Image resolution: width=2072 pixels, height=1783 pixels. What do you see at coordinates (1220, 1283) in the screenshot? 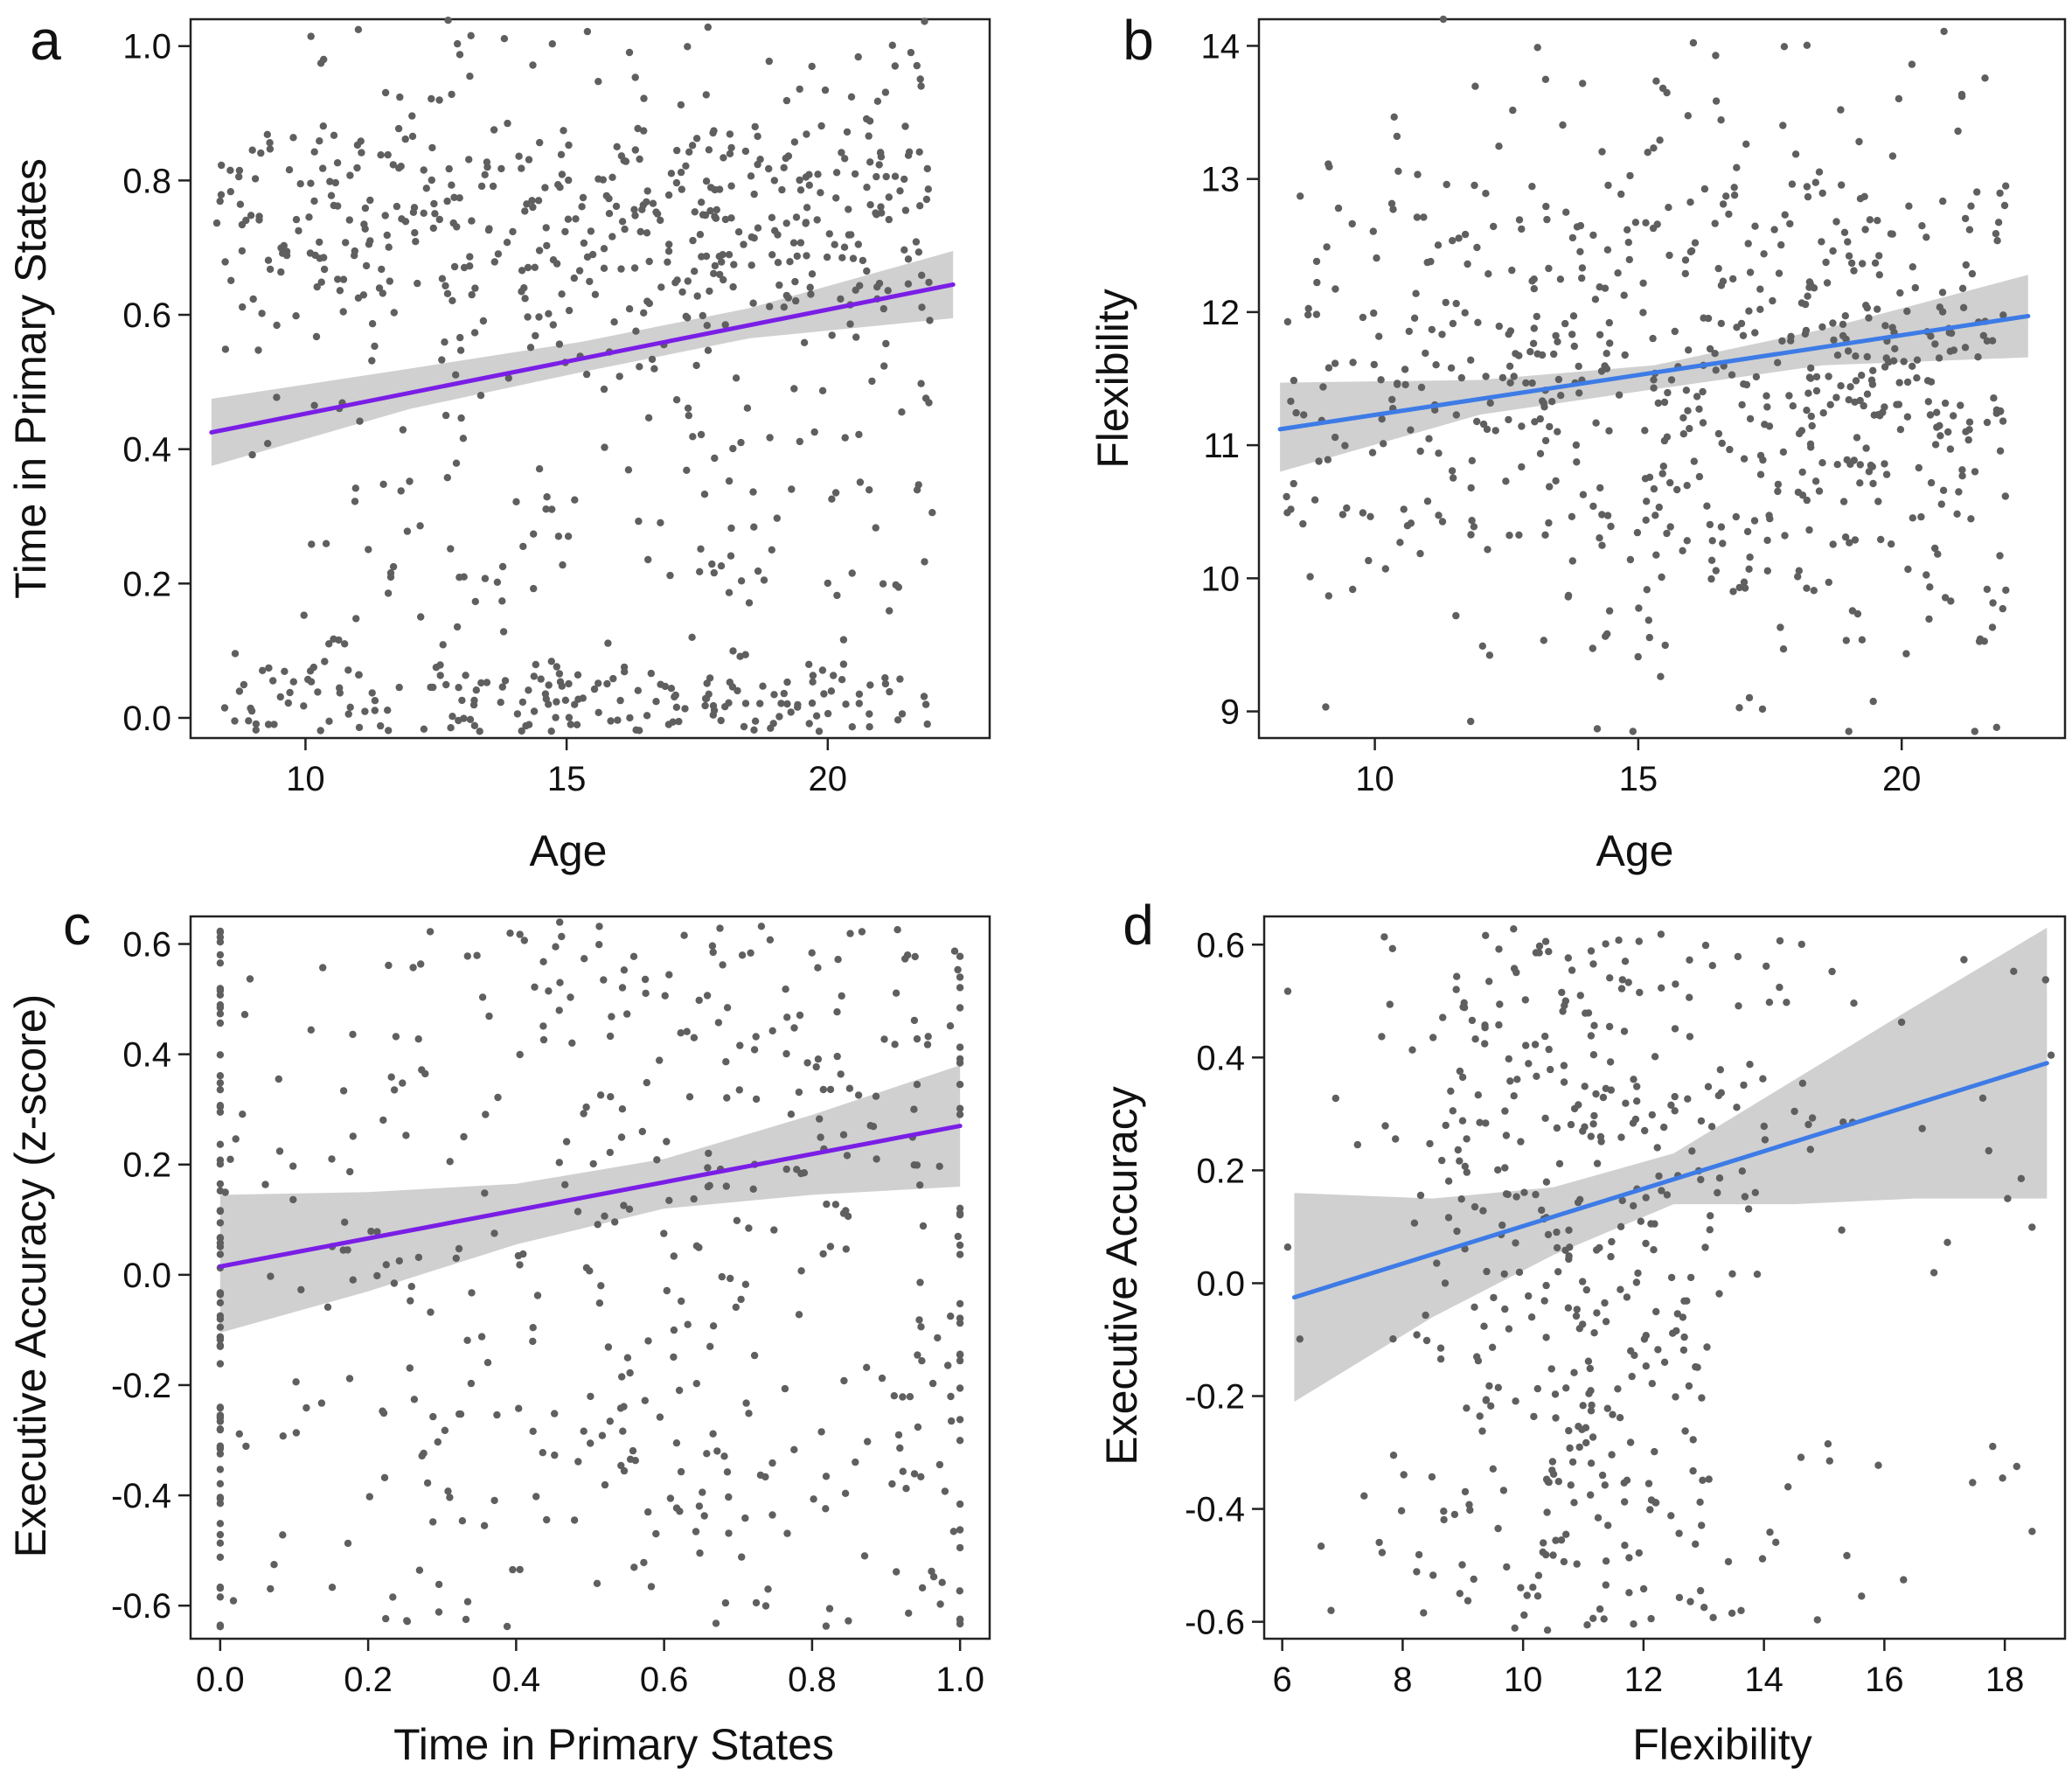
I see `y-tick-label-d: 0.0` at bounding box center [1220, 1283].